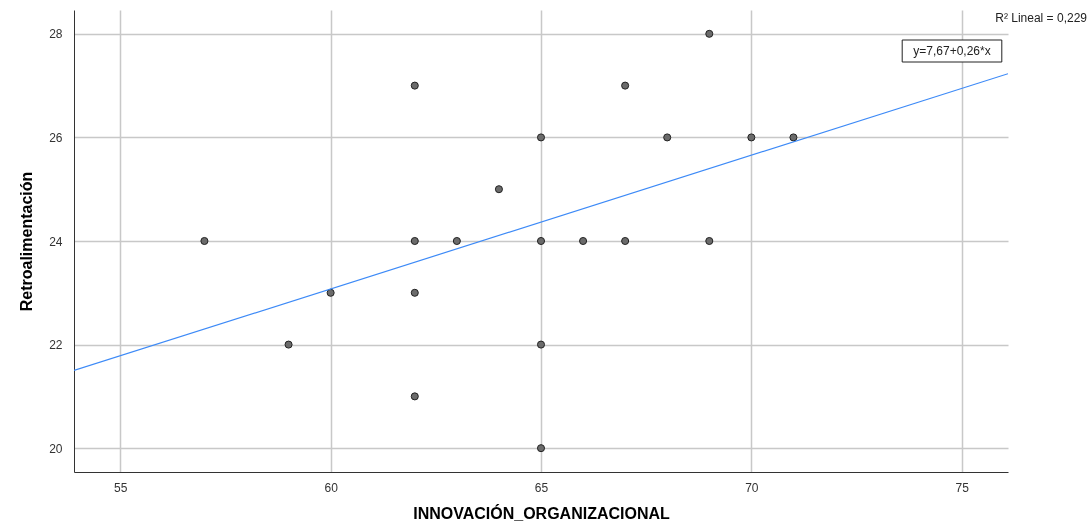 The width and height of the screenshot is (1090, 524). Describe the element at coordinates (56, 34) in the screenshot. I see `y-tick-label: 28` at that location.